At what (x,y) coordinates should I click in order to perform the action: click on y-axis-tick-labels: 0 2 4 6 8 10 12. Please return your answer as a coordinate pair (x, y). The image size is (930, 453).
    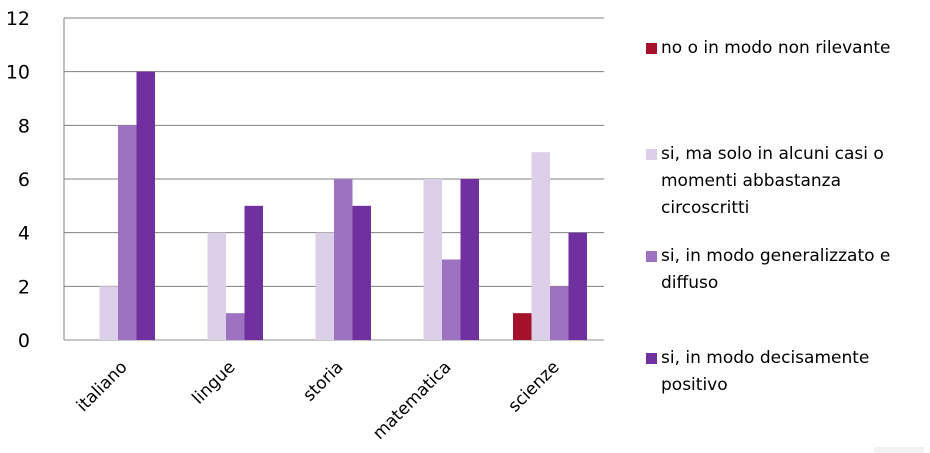
    Looking at the image, I should click on (18, 180).